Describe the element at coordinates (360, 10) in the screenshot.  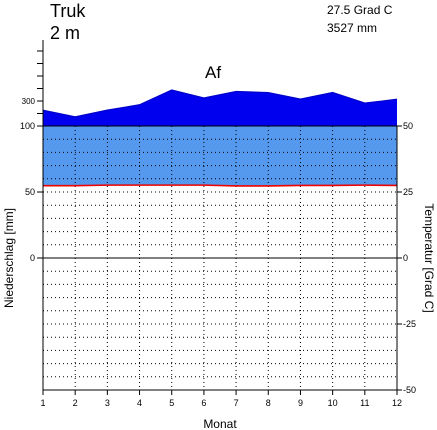
I see `mean-temperature: 27.5 Grad C` at that location.